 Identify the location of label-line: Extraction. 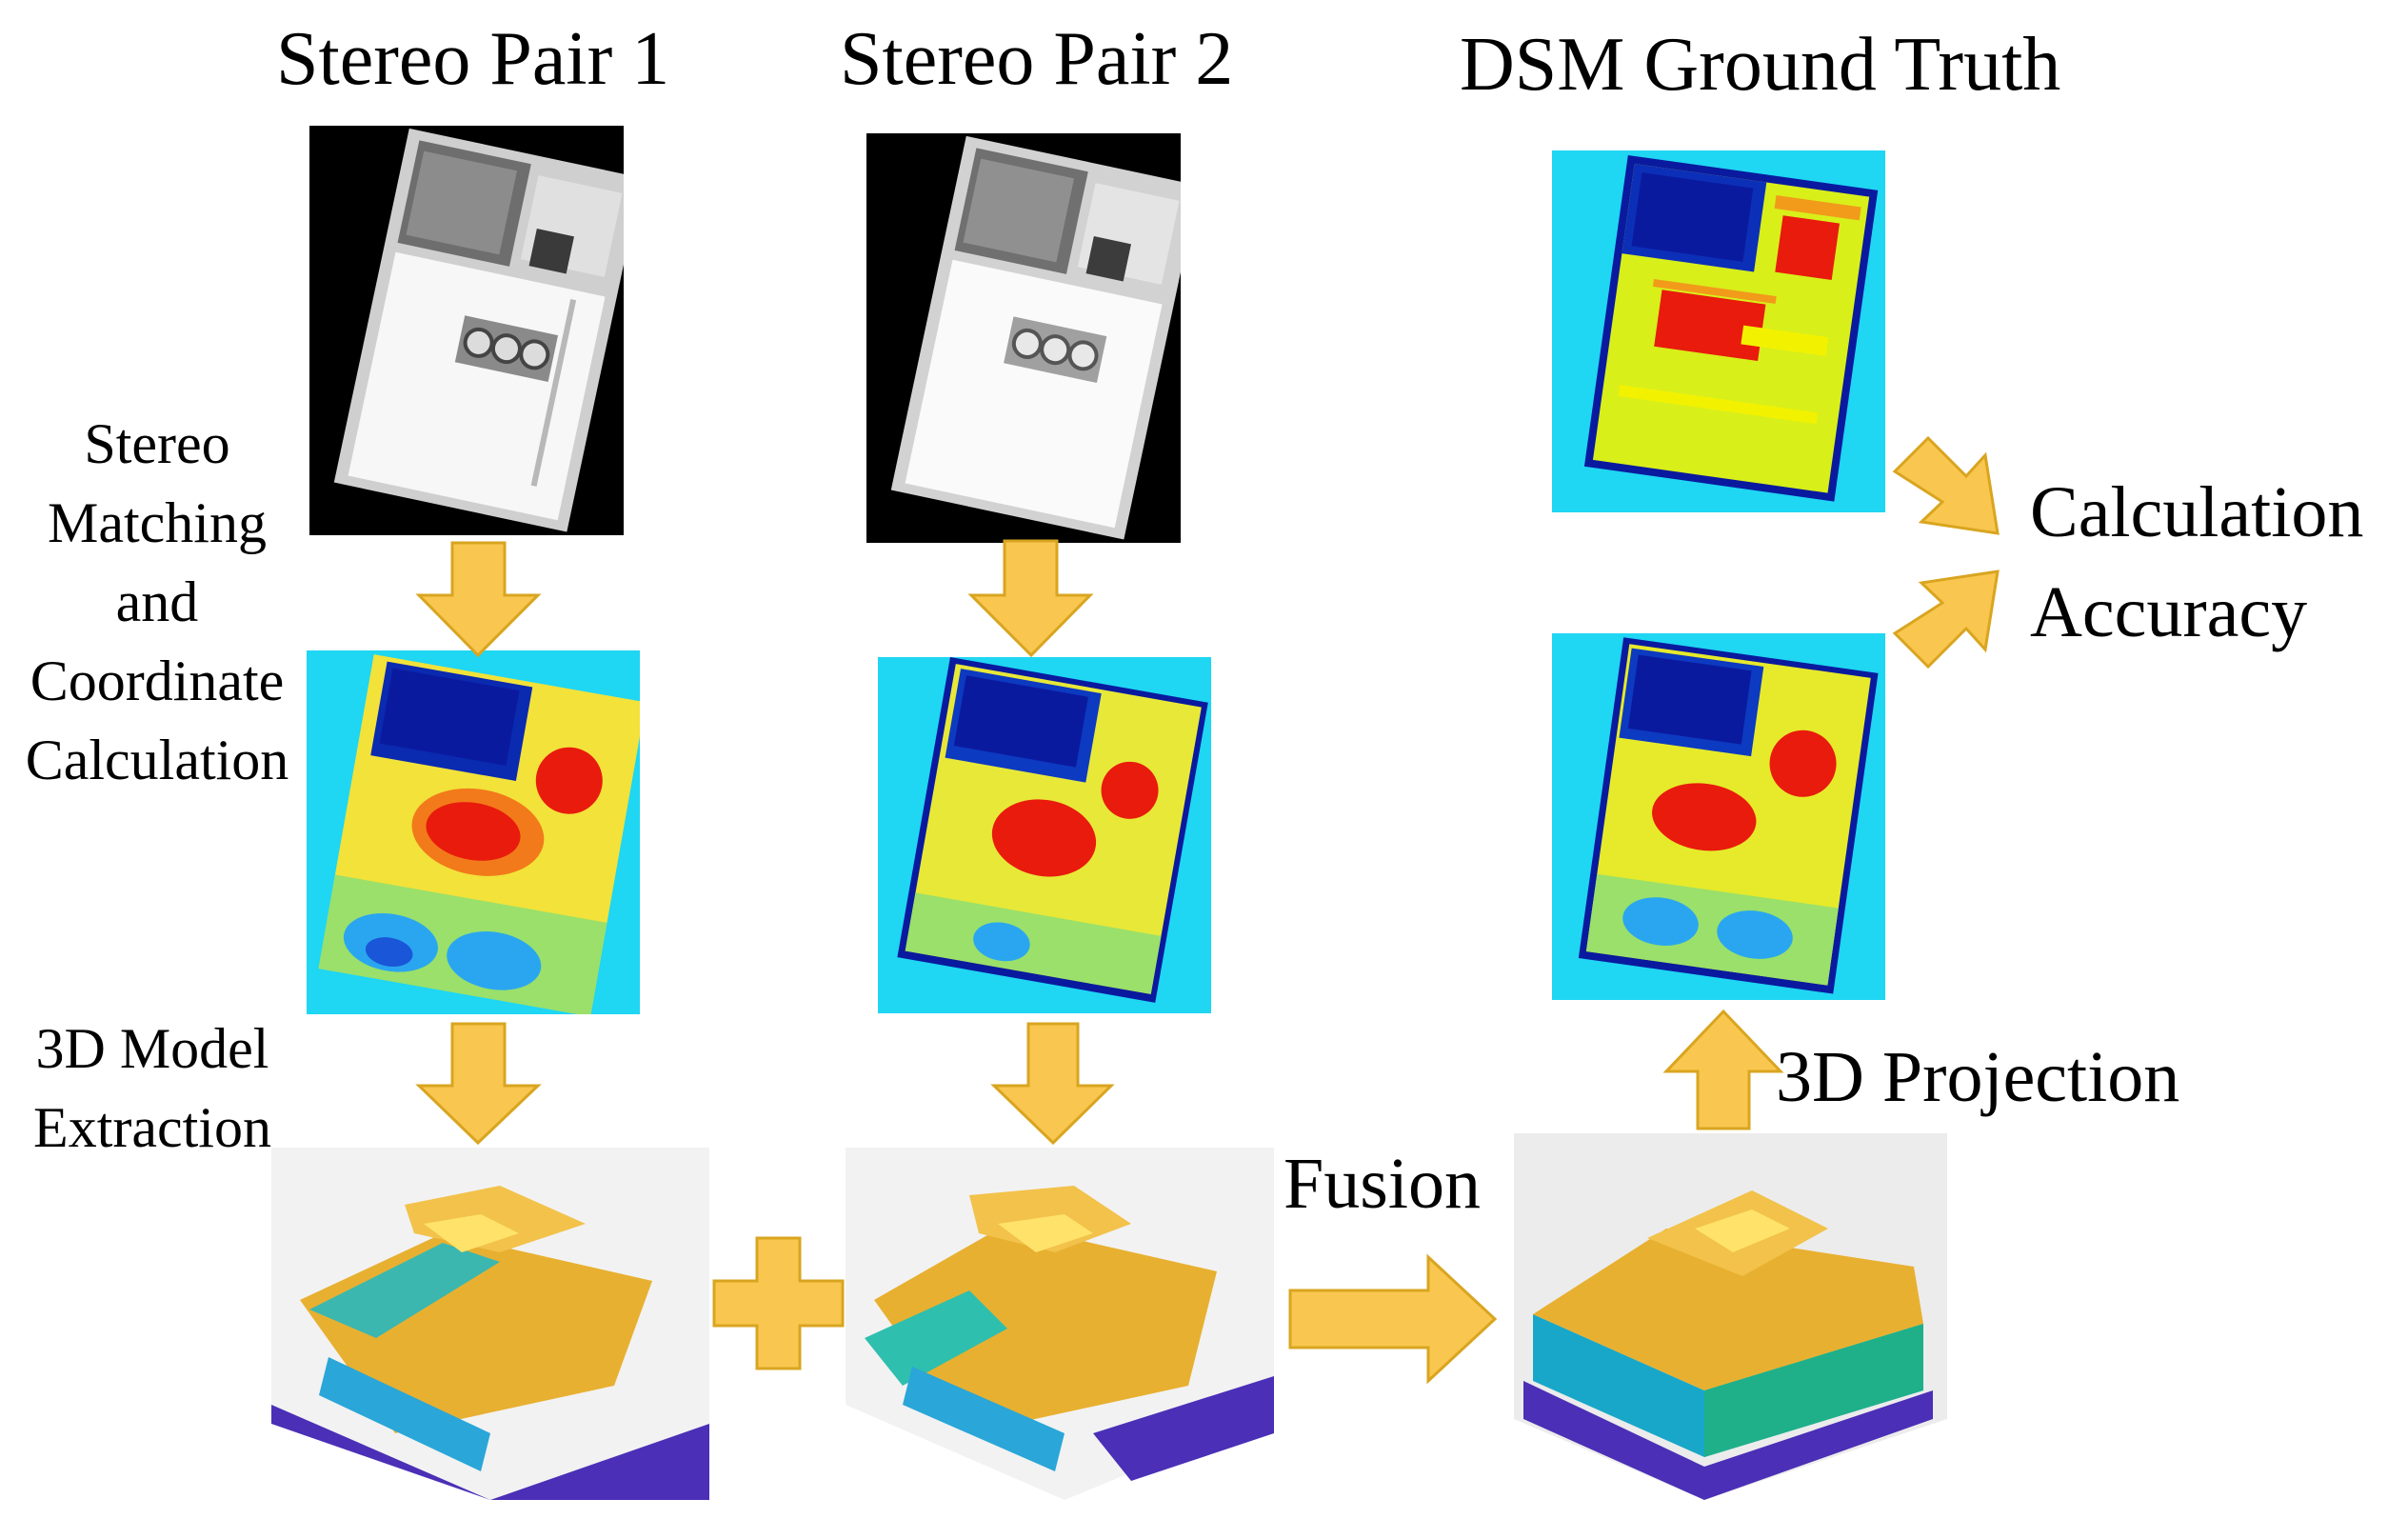
(152, 1127).